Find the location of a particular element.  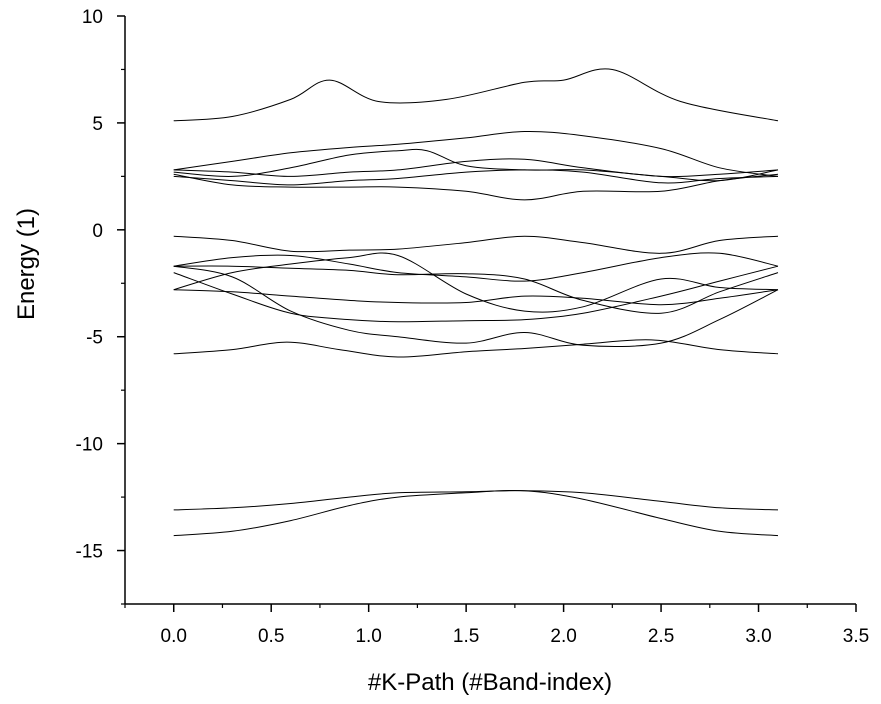

y-tick-label: -10 is located at coordinates (89, 445).